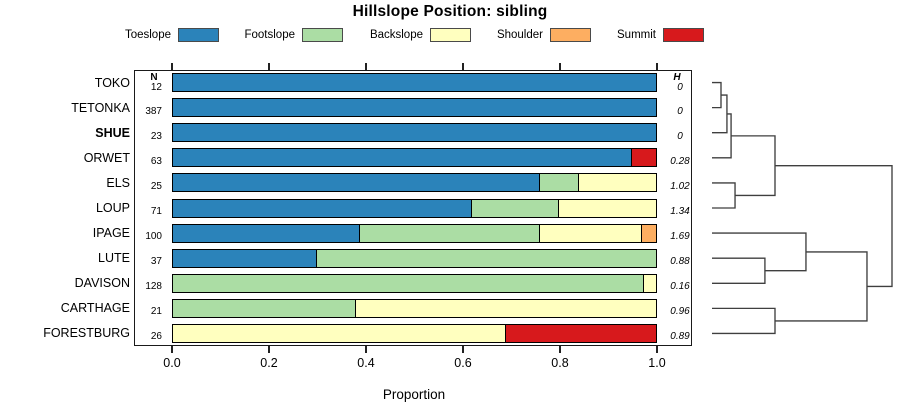  Describe the element at coordinates (102, 283) in the screenshot. I see `series-label: DAVISON` at that location.